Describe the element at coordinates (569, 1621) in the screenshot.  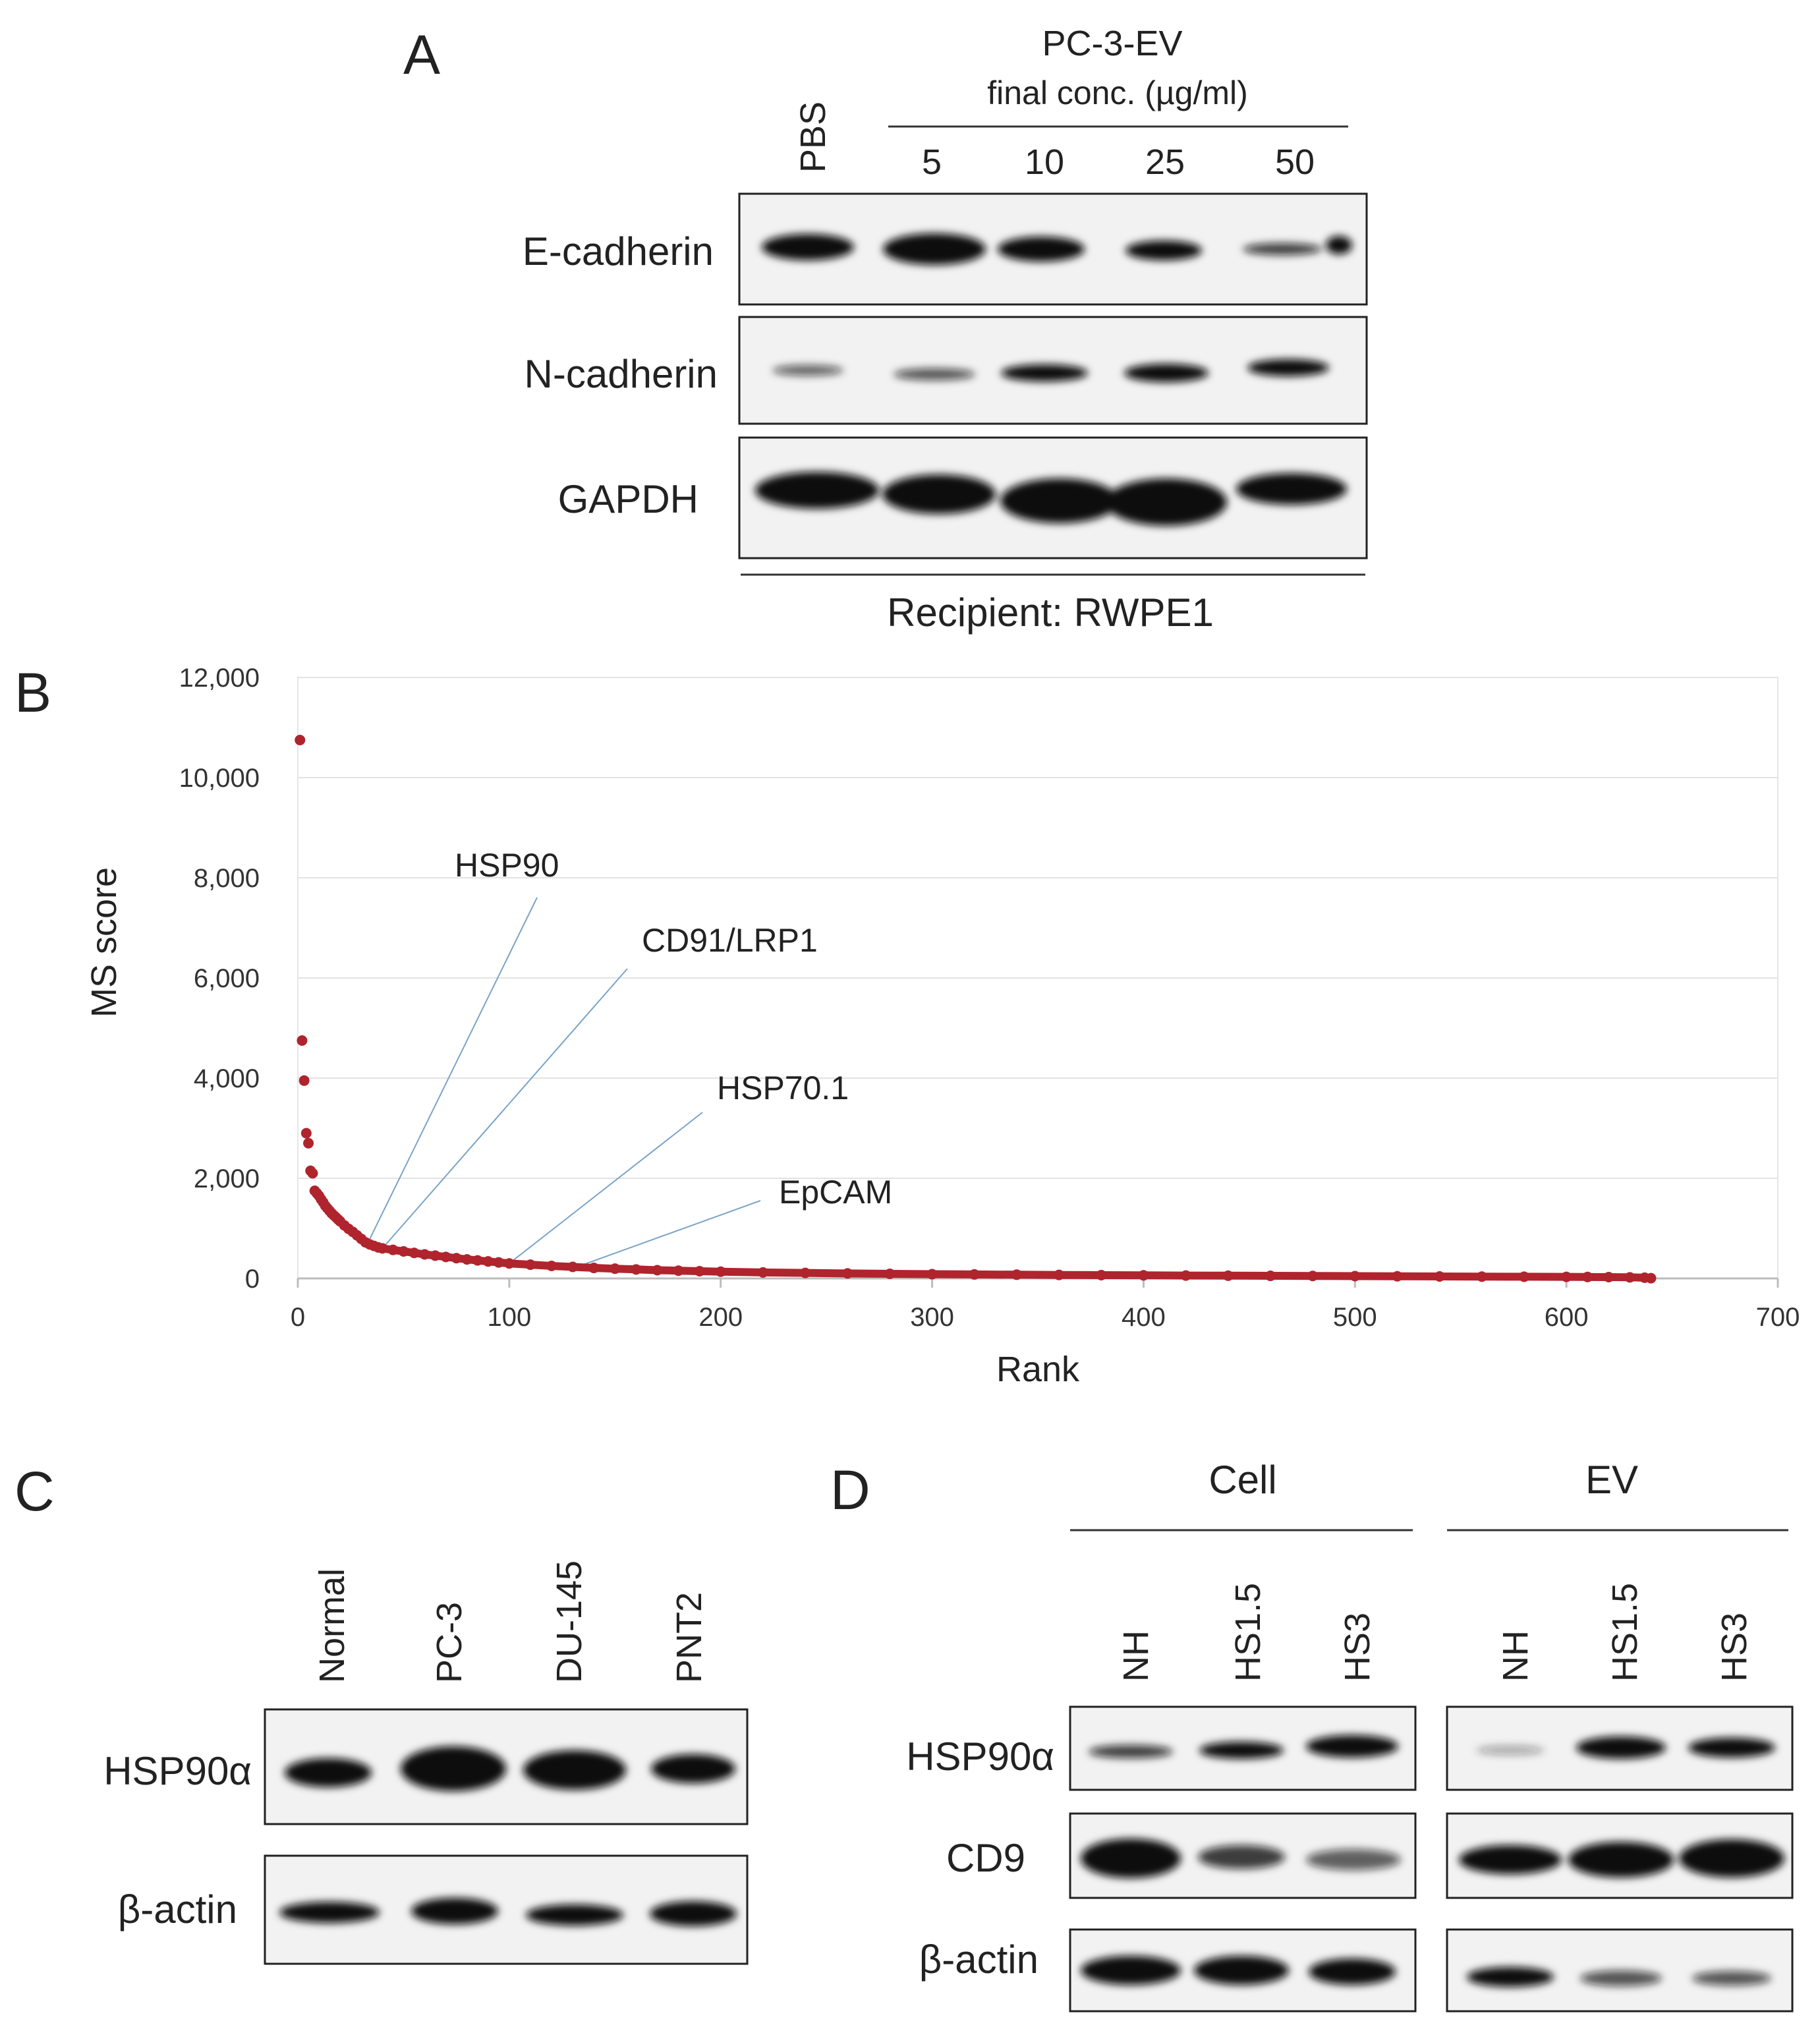
I see `panel-c-lane-du145: DU-145` at that location.